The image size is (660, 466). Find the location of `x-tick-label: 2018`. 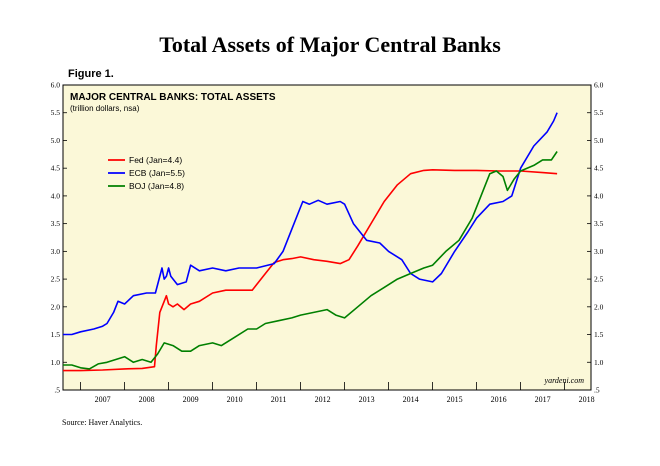

x-tick-label: 2018 is located at coordinates (587, 399).